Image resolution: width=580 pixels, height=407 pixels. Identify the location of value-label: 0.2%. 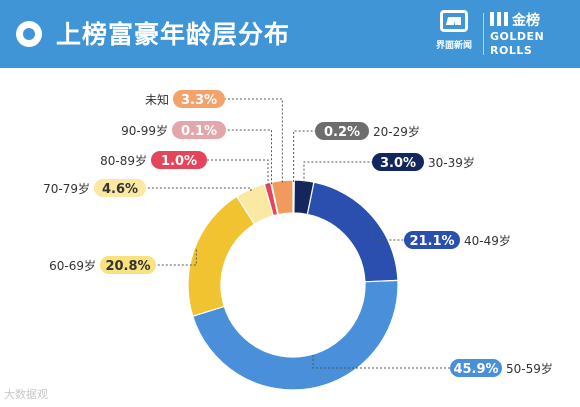
(342, 132).